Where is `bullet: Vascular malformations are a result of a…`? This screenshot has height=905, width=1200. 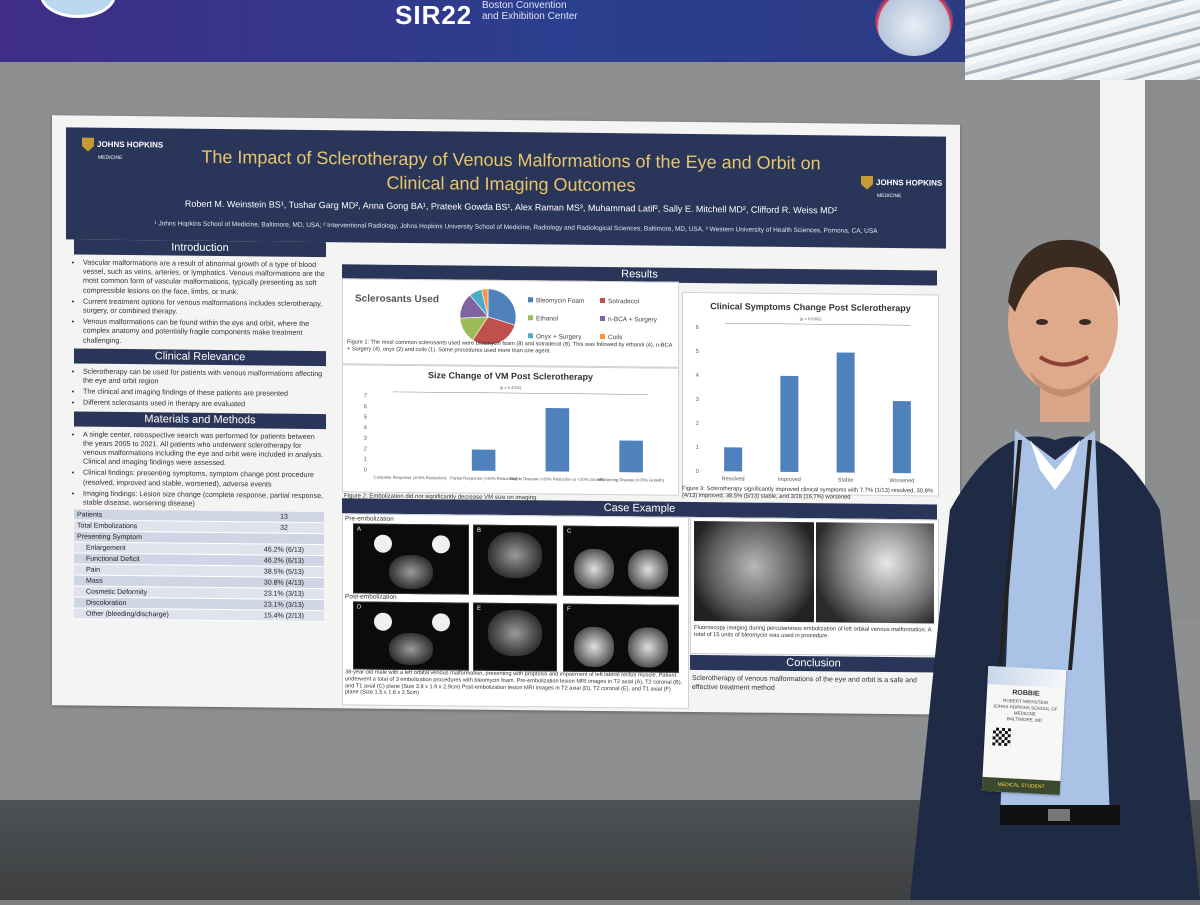
bullet: Vascular malformations are a result of a… is located at coordinates (204, 277).